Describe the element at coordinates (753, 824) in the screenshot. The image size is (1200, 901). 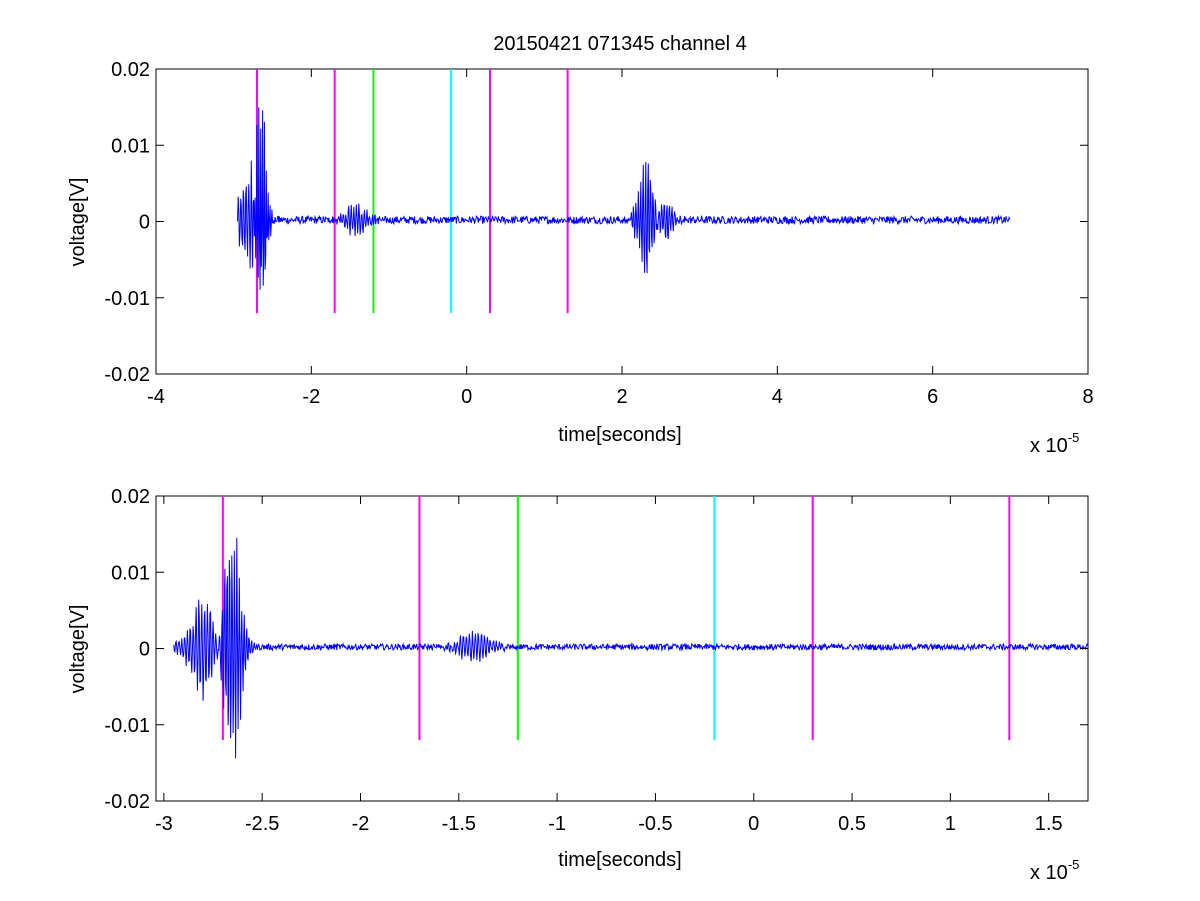
I see `bottom-plot-xtick-label: 0` at that location.